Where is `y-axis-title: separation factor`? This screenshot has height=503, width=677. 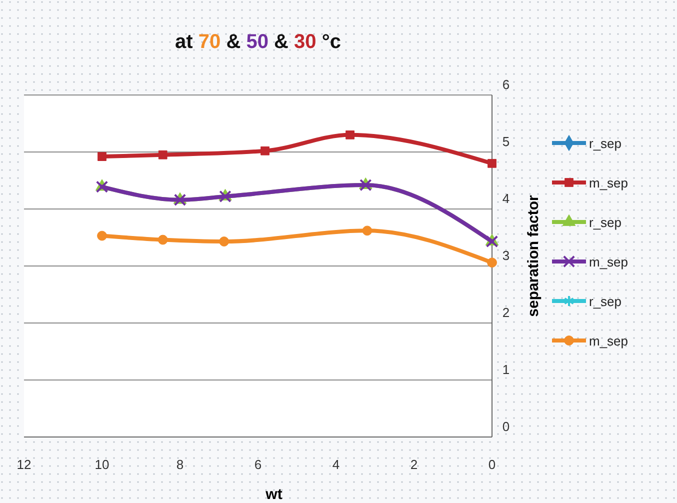 y-axis-title: separation factor is located at coordinates (533, 255).